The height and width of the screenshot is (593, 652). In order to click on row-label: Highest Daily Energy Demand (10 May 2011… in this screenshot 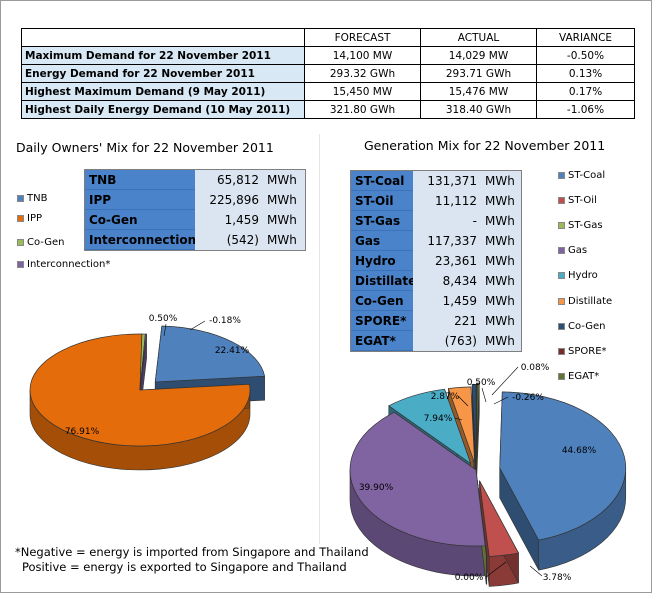, I will do `click(163, 109)`.